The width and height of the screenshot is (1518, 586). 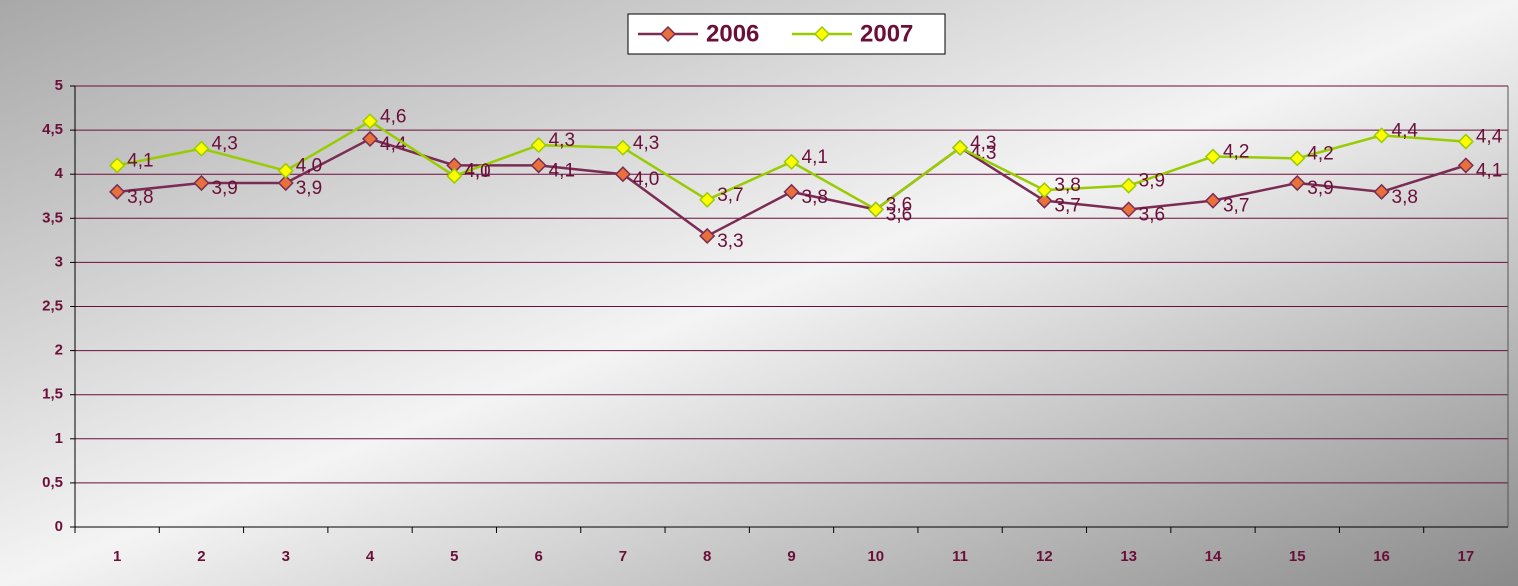 What do you see at coordinates (59, 438) in the screenshot?
I see `y-tick-label: 1` at bounding box center [59, 438].